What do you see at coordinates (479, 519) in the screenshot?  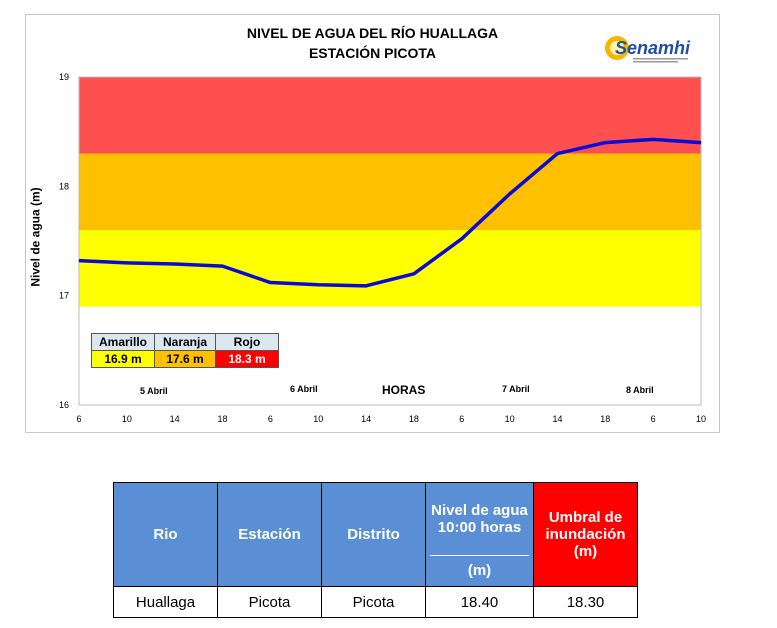 I see `header-nivel-label: Nivel de agua 10:00 horas` at bounding box center [479, 519].